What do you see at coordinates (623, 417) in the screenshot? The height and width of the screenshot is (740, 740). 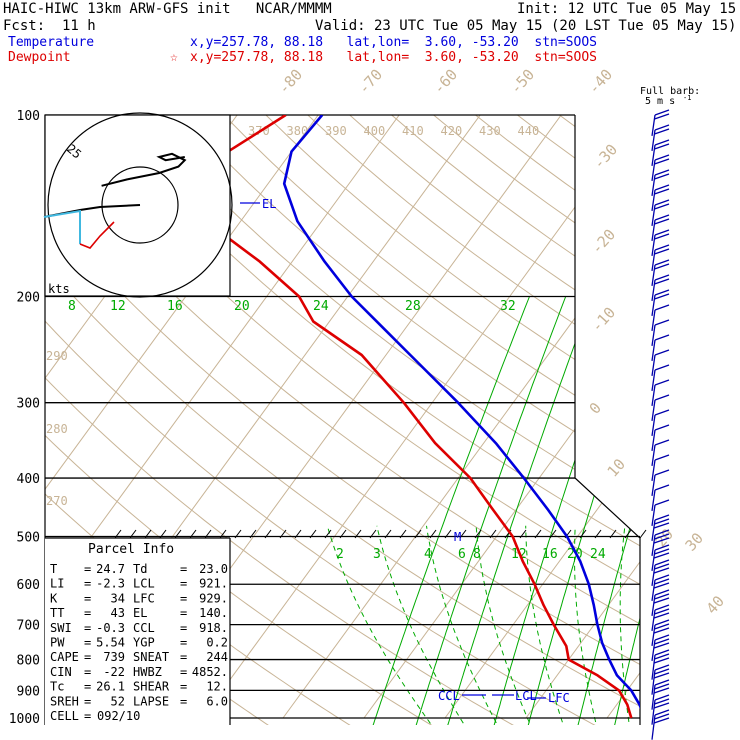 I see `isotherm-line` at bounding box center [623, 417].